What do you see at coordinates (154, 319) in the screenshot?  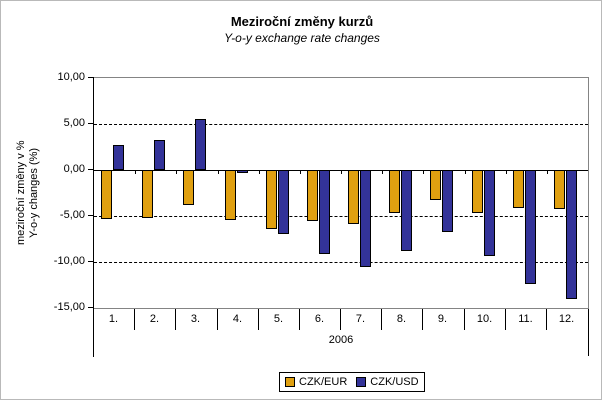 I see `category-label-2: 2.` at bounding box center [154, 319].